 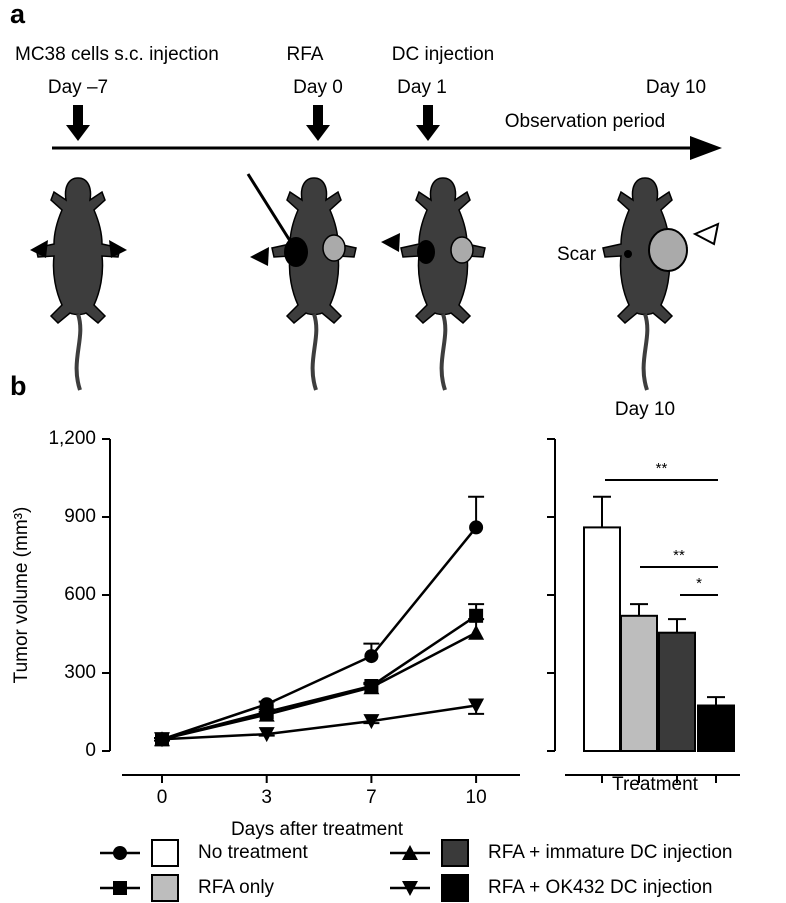 What do you see at coordinates (236, 887) in the screenshot?
I see `legend-label: RFA only` at bounding box center [236, 887].